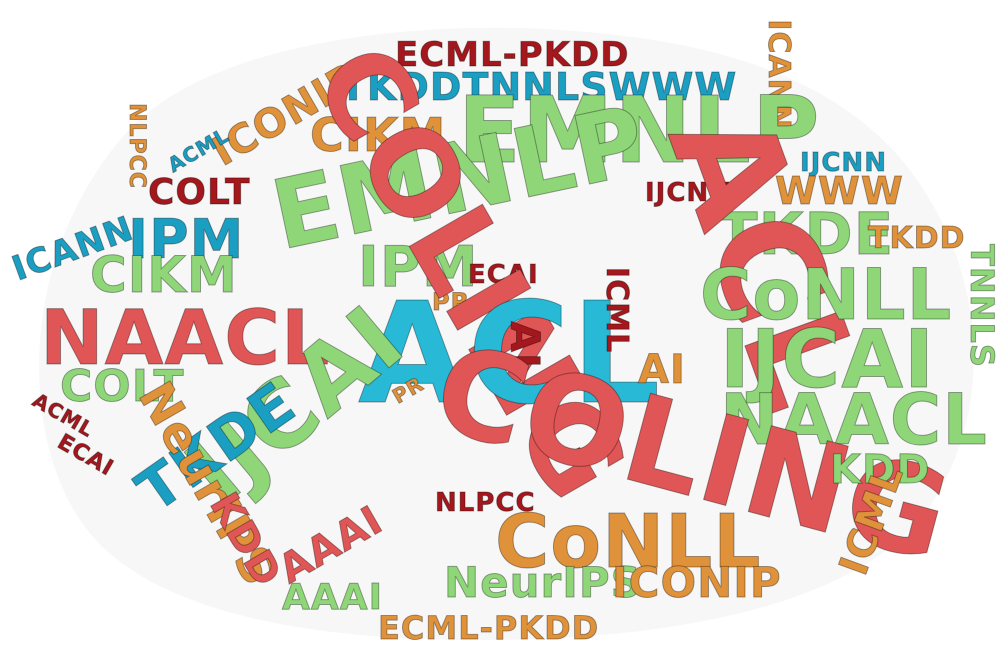  Describe the element at coordinates (981, 306) in the screenshot. I see `word-tnnls-23: TNNLS` at that location.